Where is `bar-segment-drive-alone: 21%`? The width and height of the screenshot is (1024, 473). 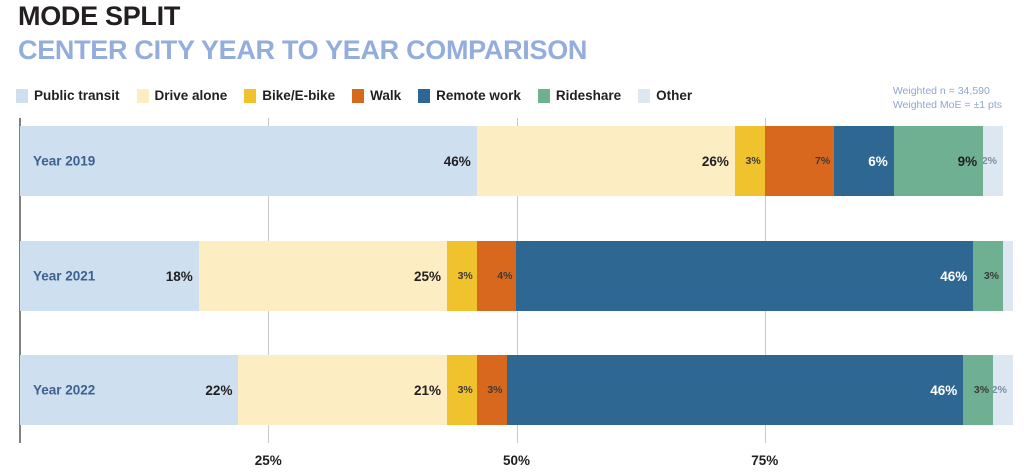 bar-segment-drive-alone: 21% is located at coordinates (342, 390).